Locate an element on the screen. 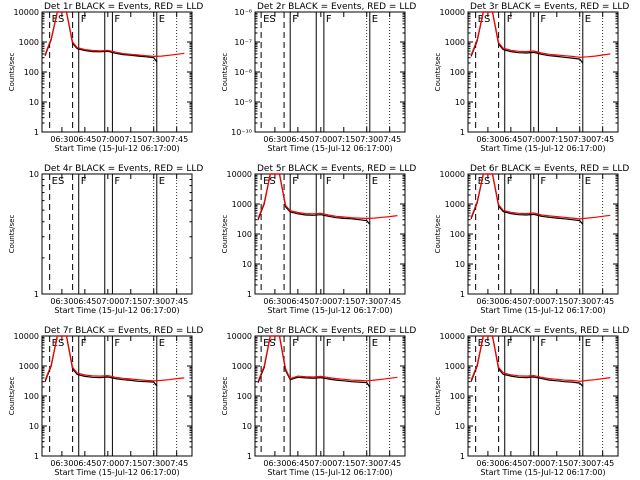 This screenshot has height=480, width=640. x-axis-label: Start Time (15-Jul-12 06:17:00) is located at coordinates (116, 472).